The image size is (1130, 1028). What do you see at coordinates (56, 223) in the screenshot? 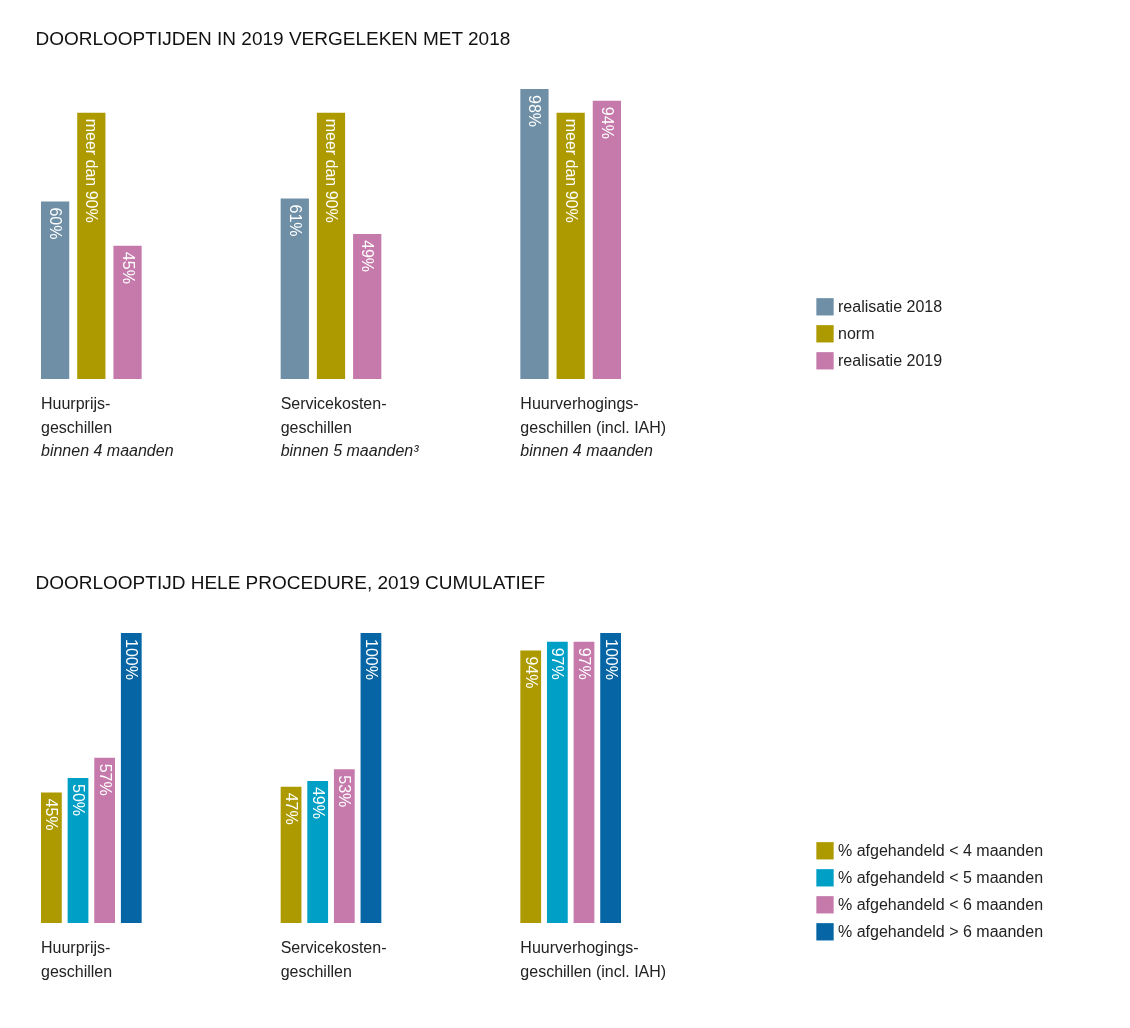
I see `data-label: 60%` at bounding box center [56, 223].